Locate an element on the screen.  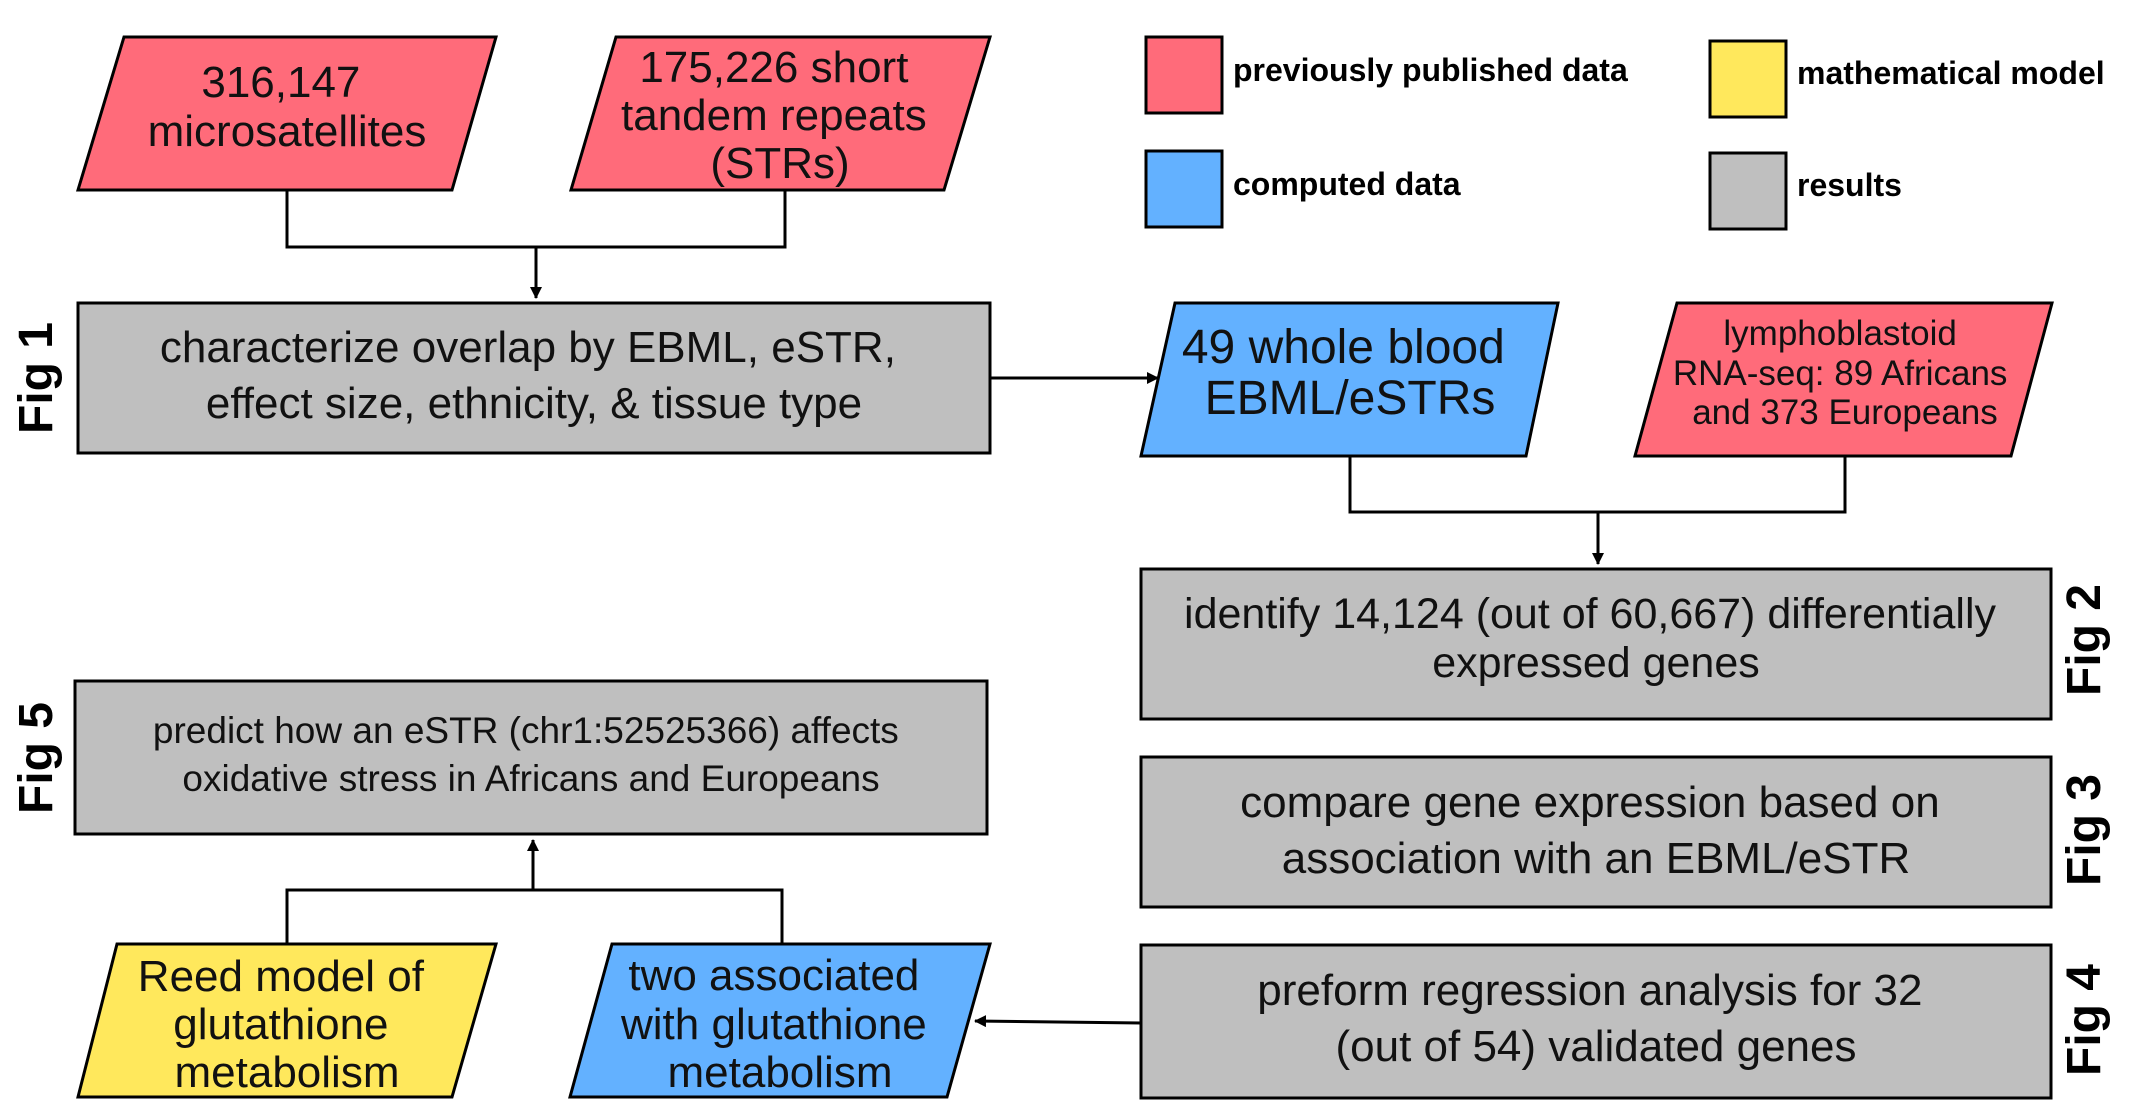
microsatellites-label: 316,147 microsatellites is located at coordinates (287, 107).